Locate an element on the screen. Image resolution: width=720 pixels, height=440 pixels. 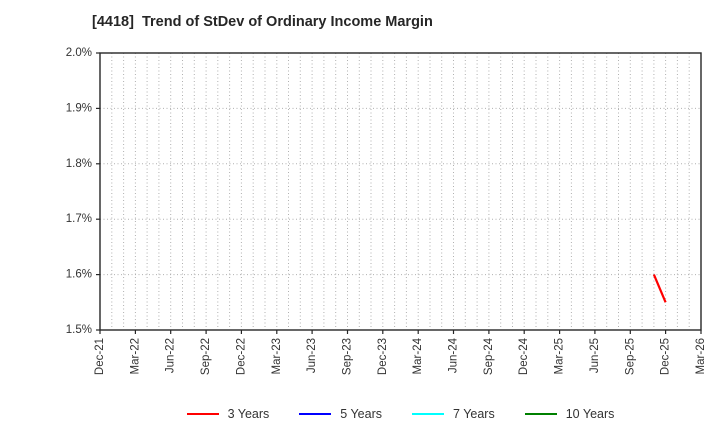
legend-label-5-years: 5 Years is located at coordinates (361, 413).